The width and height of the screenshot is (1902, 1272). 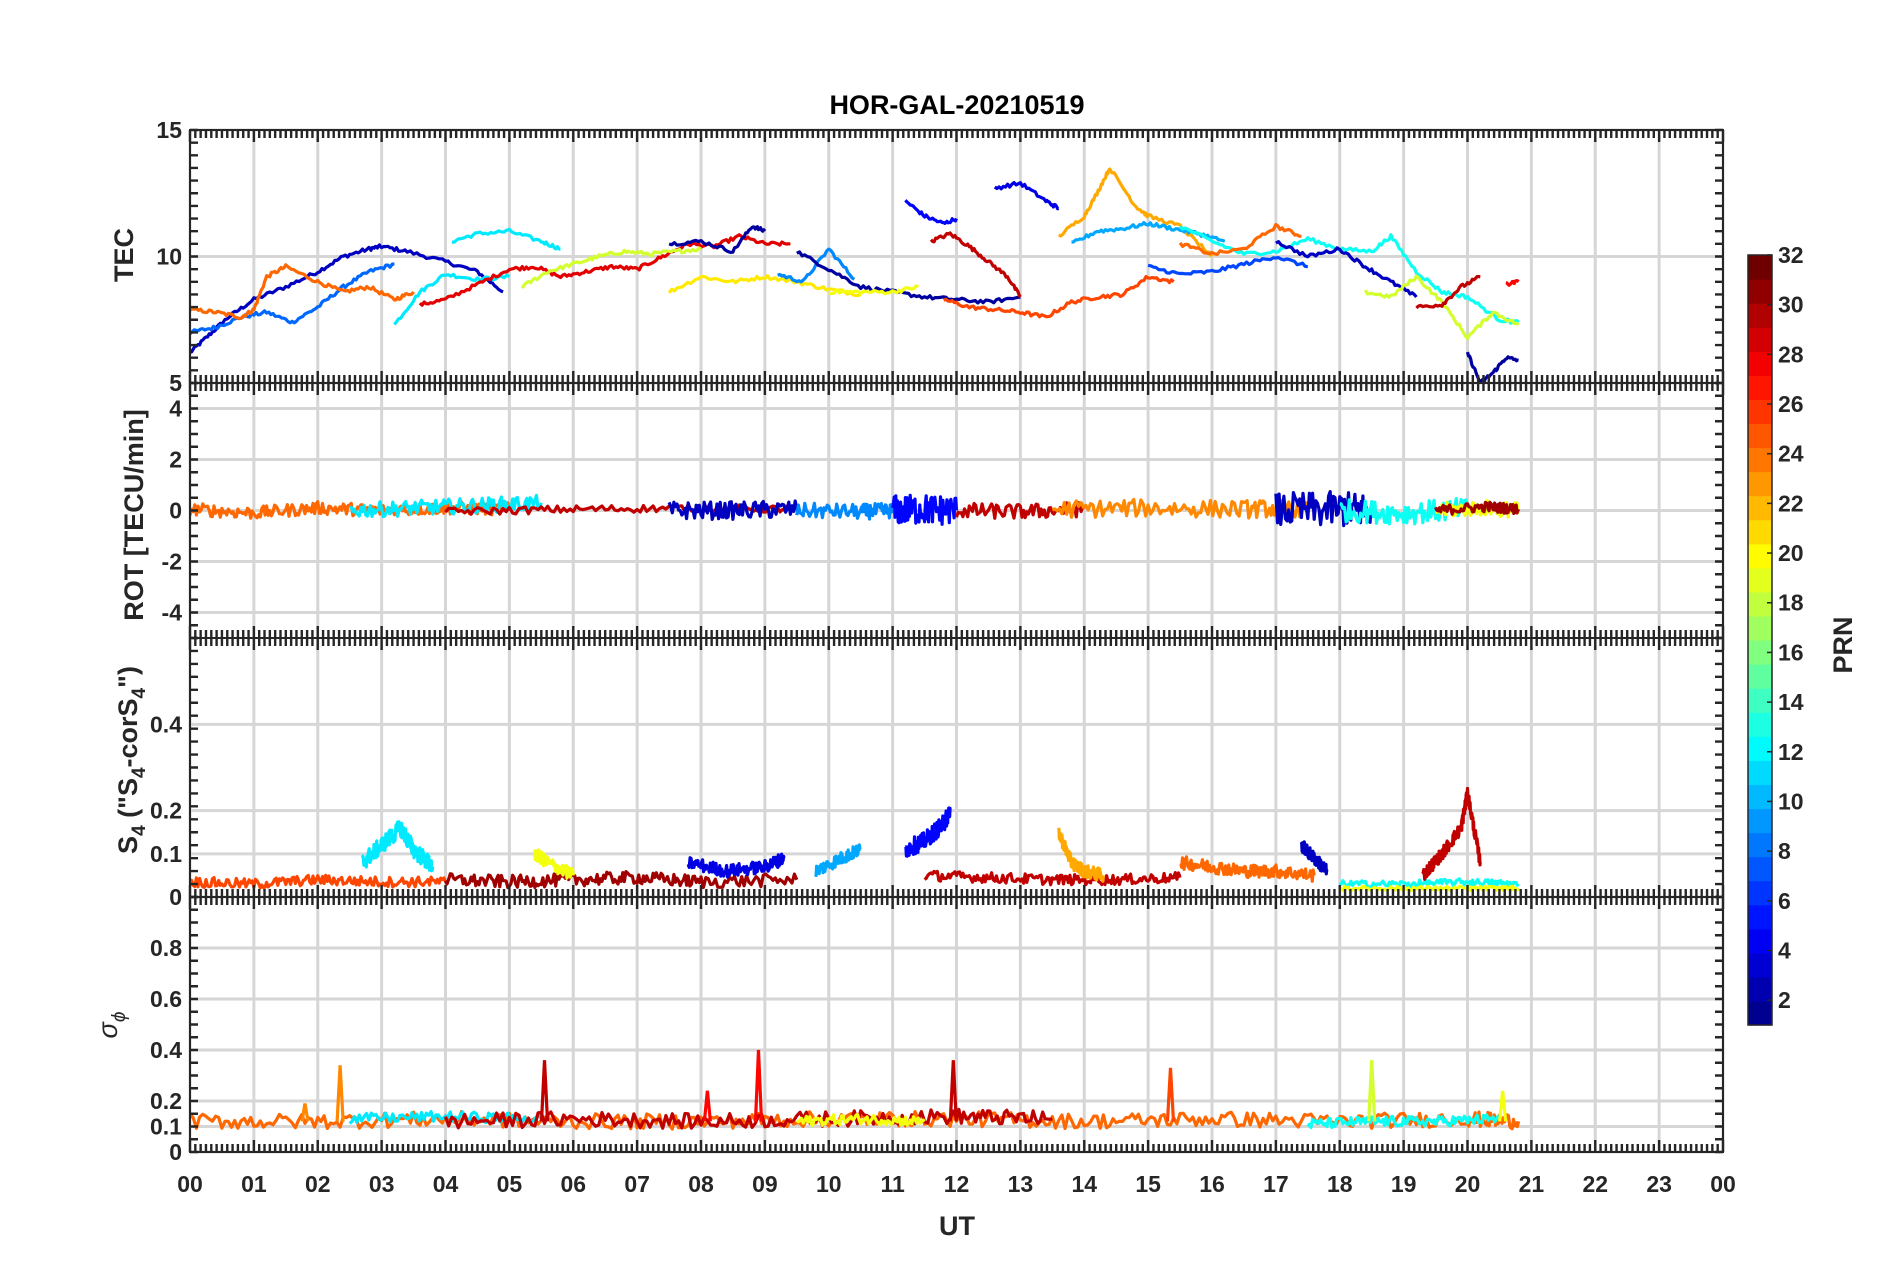 I want to click on x-axis-label: UT, so click(x=957, y=1226).